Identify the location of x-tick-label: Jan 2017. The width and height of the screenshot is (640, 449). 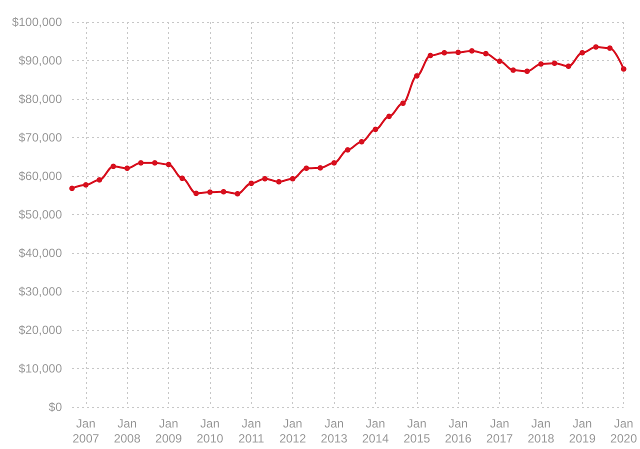
(500, 431).